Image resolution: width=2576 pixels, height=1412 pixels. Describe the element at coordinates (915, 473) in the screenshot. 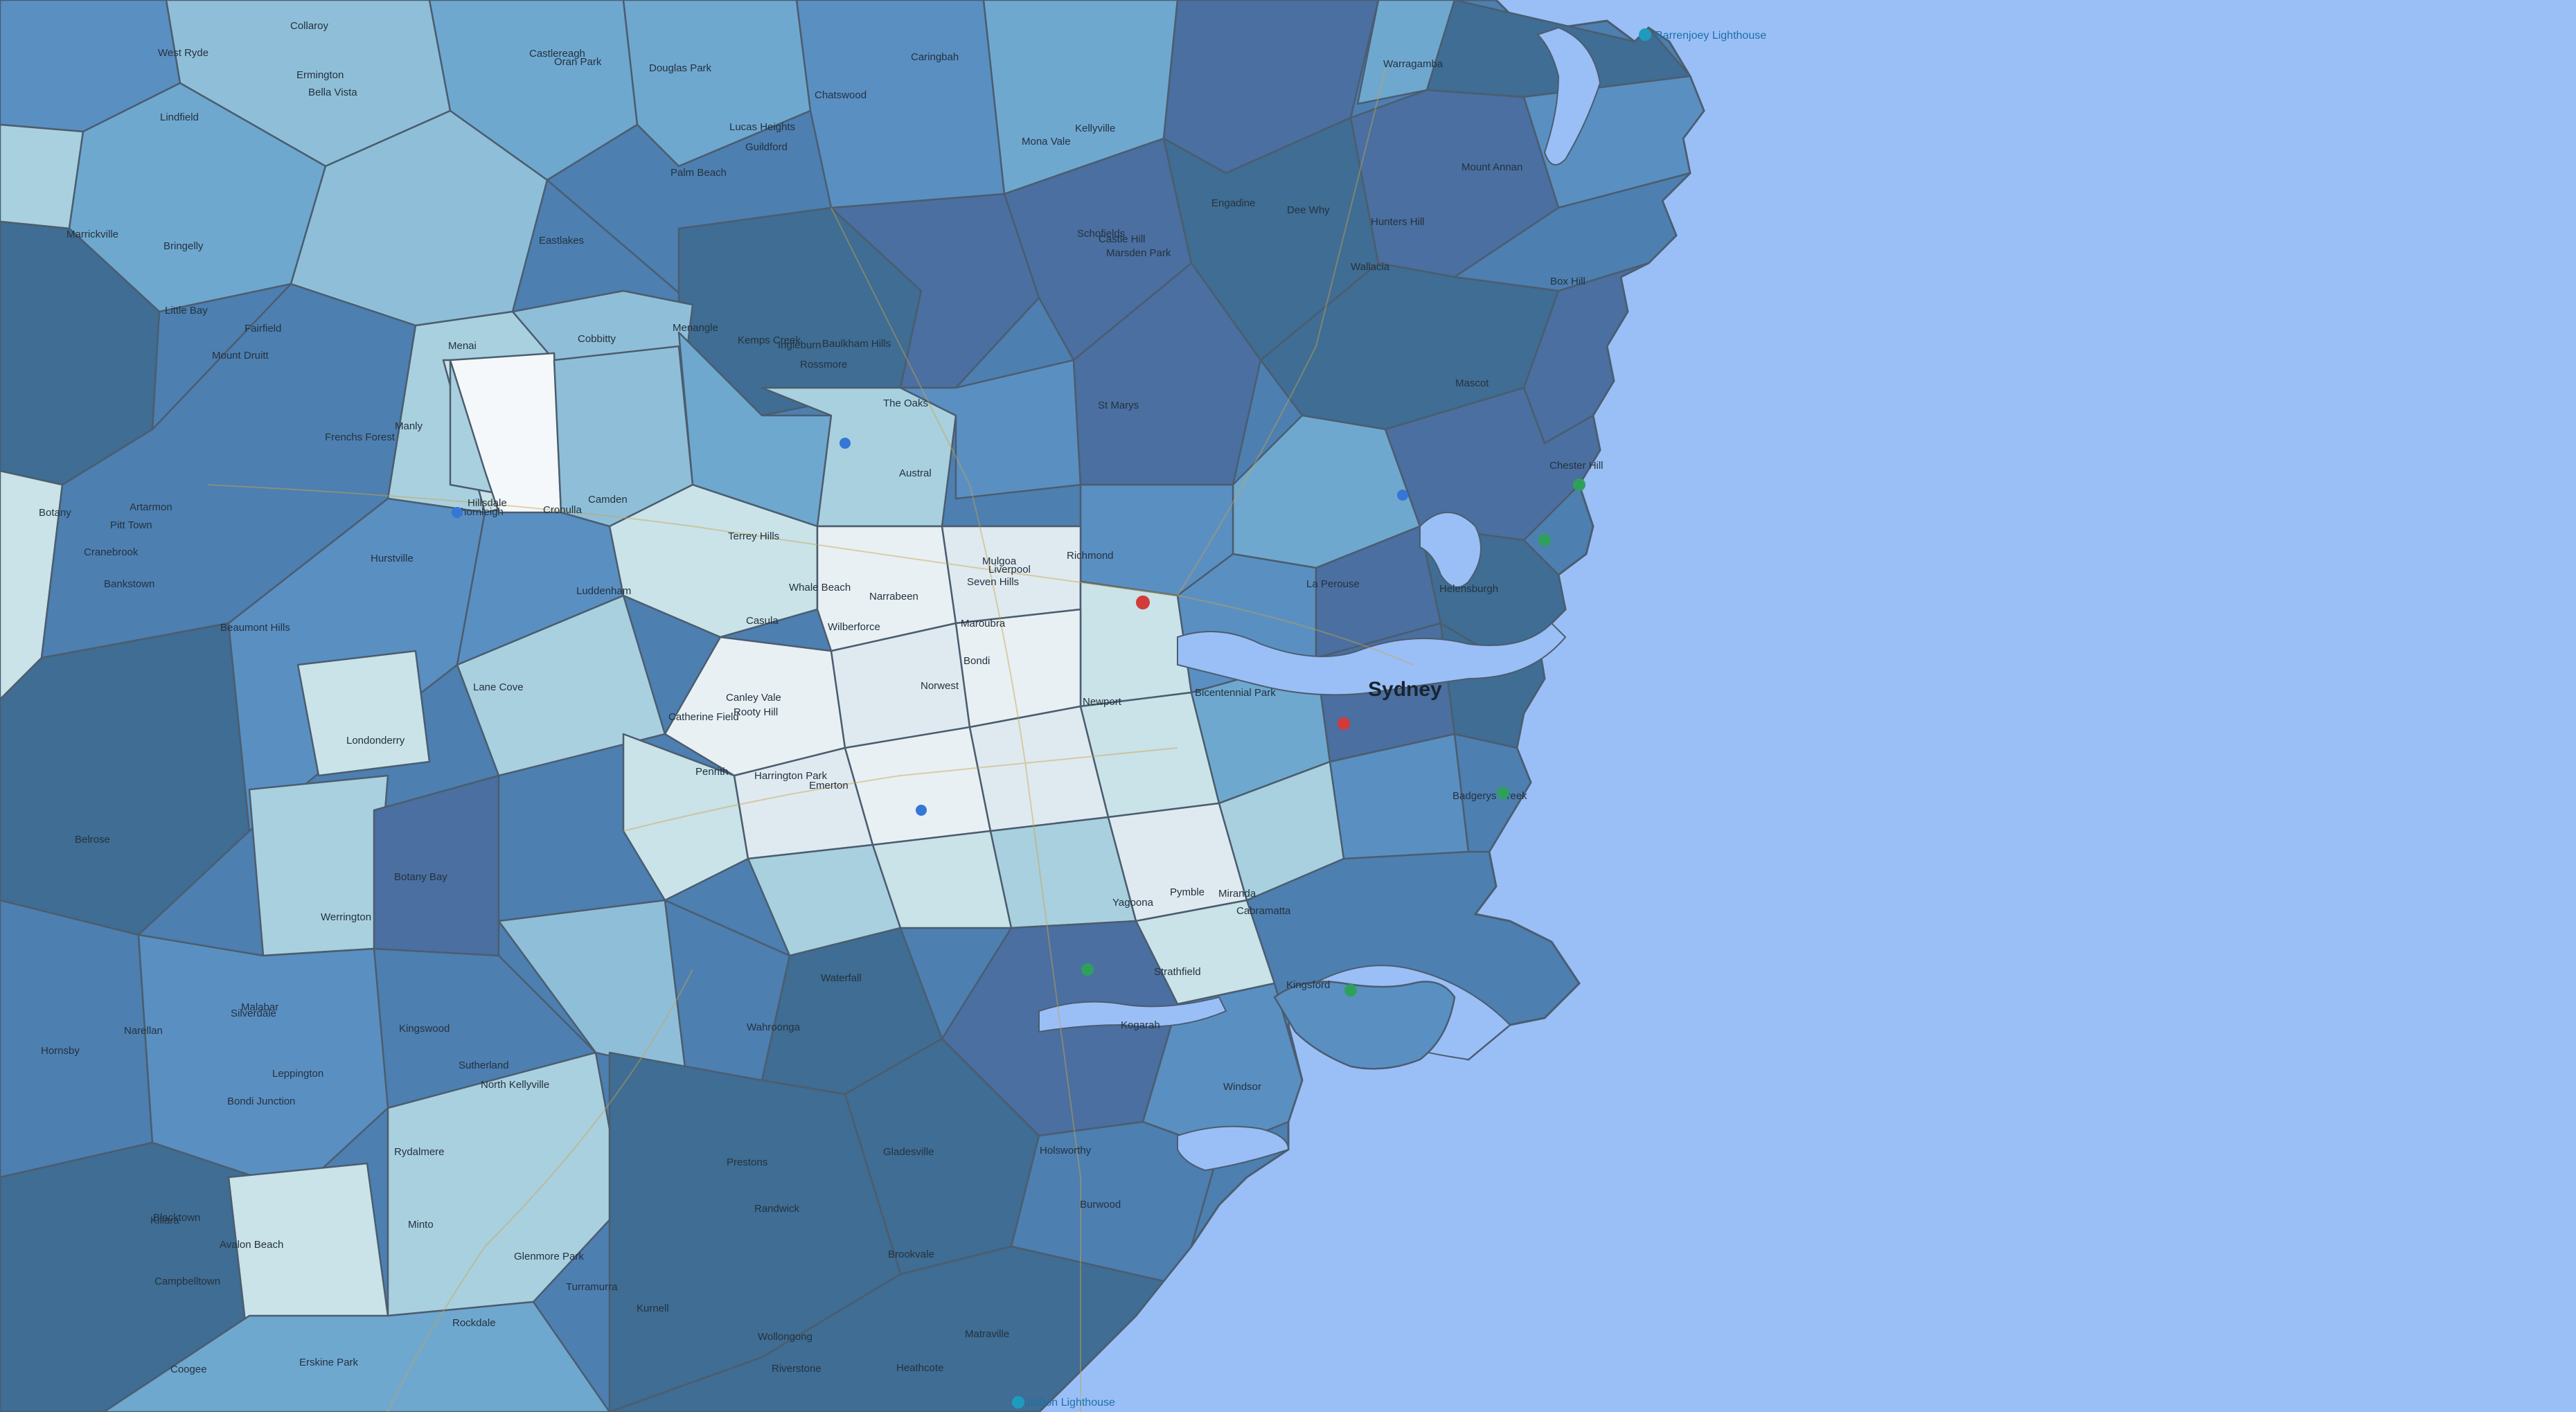

I see `place-label: Austral` at that location.